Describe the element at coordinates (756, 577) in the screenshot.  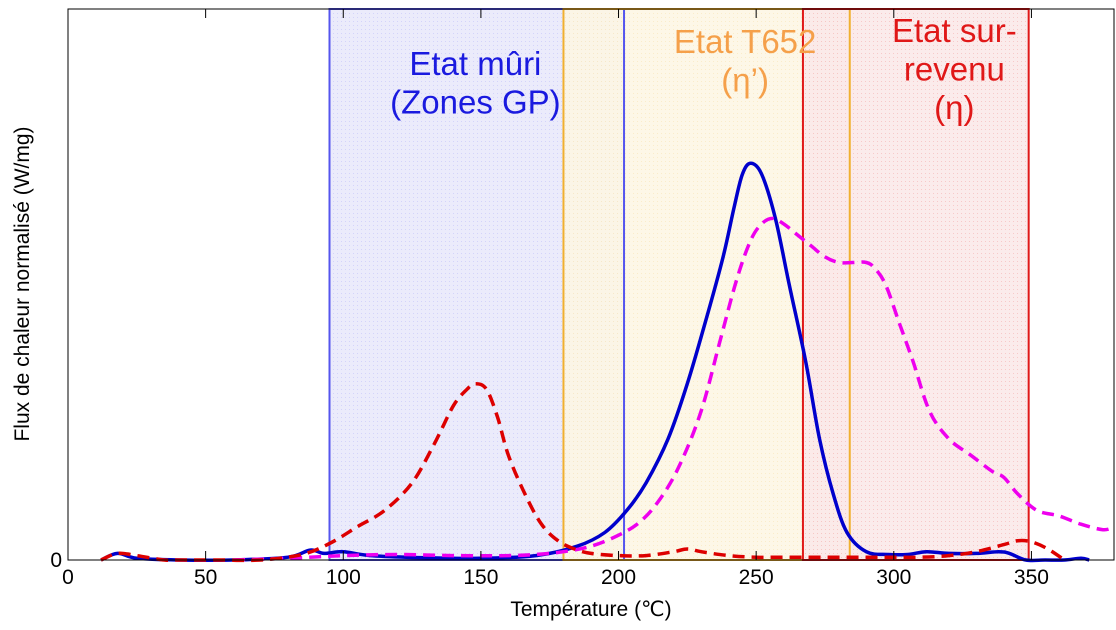
I see `x-tick-label: 250` at that location.